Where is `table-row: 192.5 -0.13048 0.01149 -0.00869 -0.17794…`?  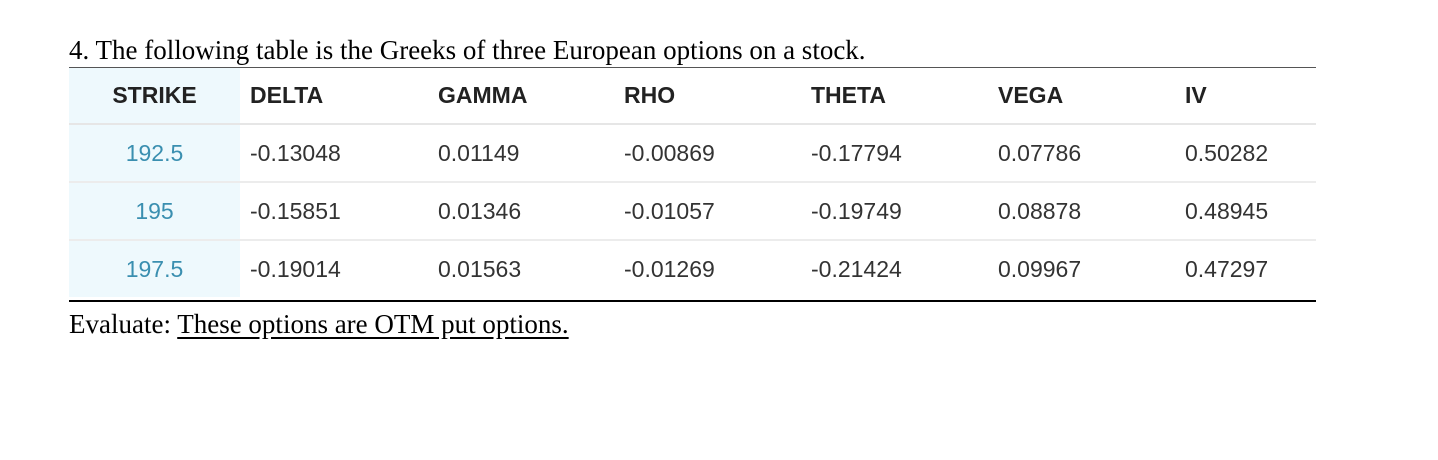
table-row: 192.5 -0.13048 0.01149 -0.00869 -0.17794… is located at coordinates (692, 153).